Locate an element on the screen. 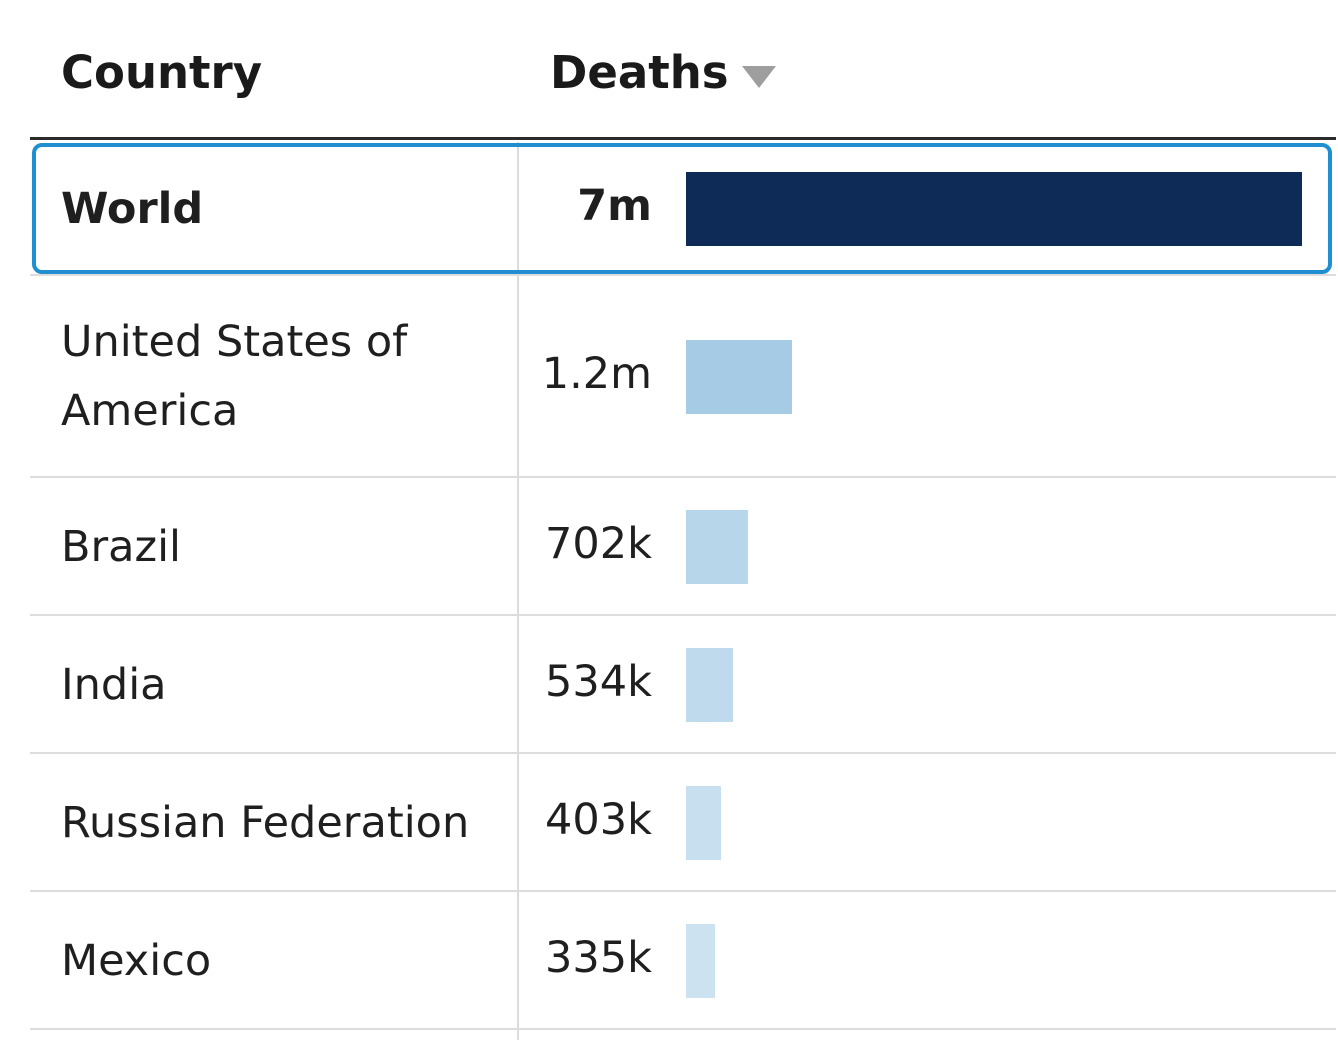 Image resolution: width=1338 pixels, height=1050 pixels. country-name: Russian Federation is located at coordinates (265, 822).